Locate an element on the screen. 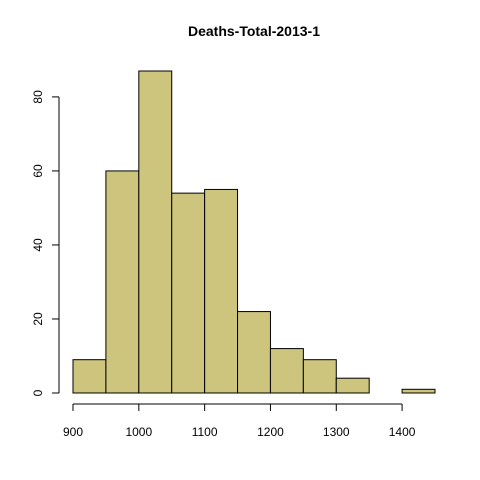  y-axis: 0 20 40 60 80 is located at coordinates (45, 243).